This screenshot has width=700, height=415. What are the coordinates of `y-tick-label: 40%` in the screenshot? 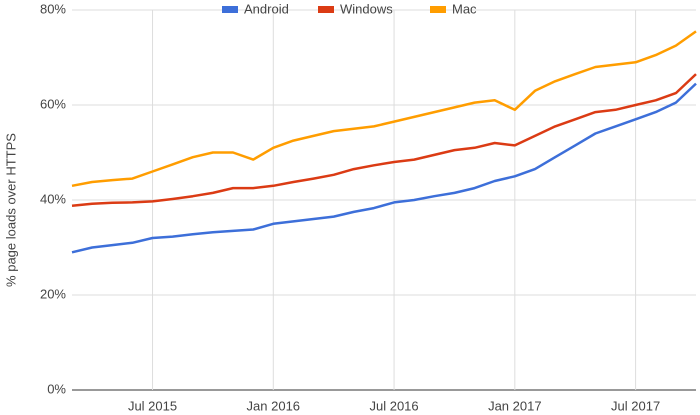 It's located at (53, 198).